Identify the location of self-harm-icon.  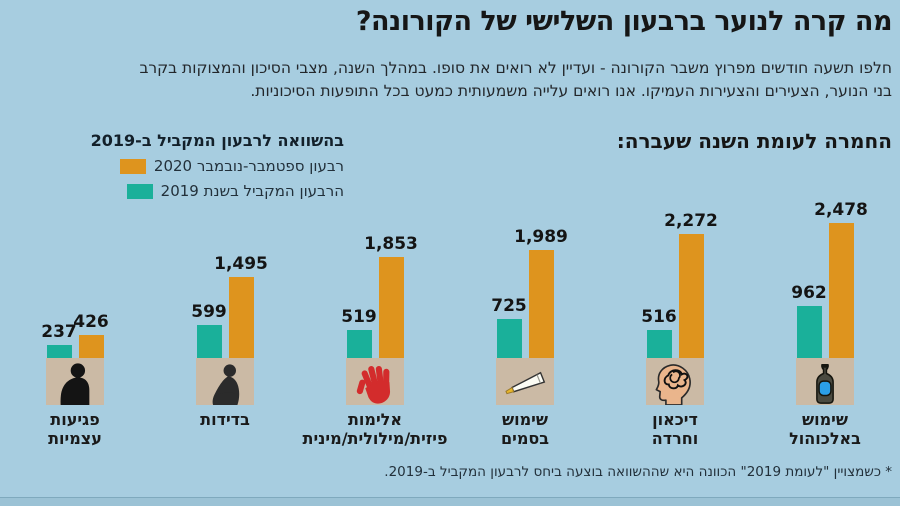
(75, 384).